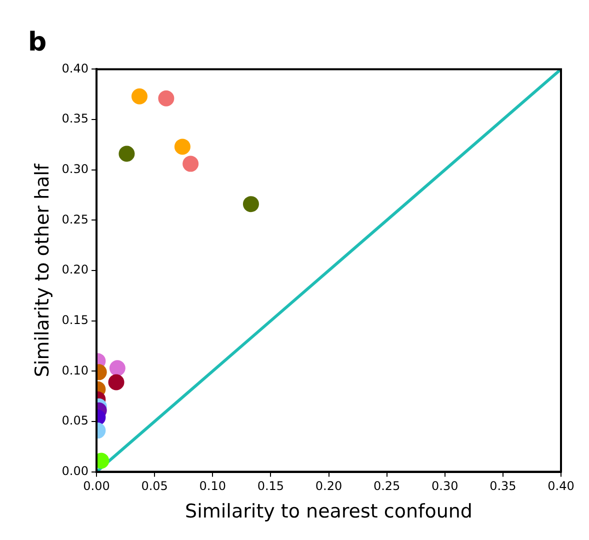 This screenshot has width=589, height=540. Describe the element at coordinates (96, 486) in the screenshot. I see `x-tick-label: 0.00` at that location.